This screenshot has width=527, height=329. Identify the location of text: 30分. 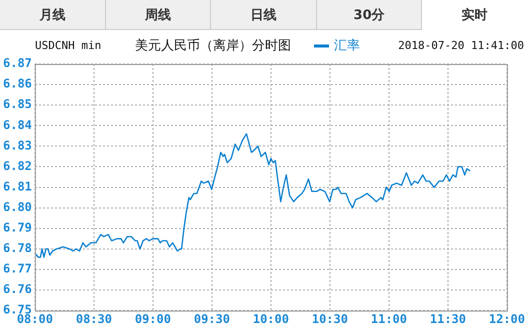
(369, 15).